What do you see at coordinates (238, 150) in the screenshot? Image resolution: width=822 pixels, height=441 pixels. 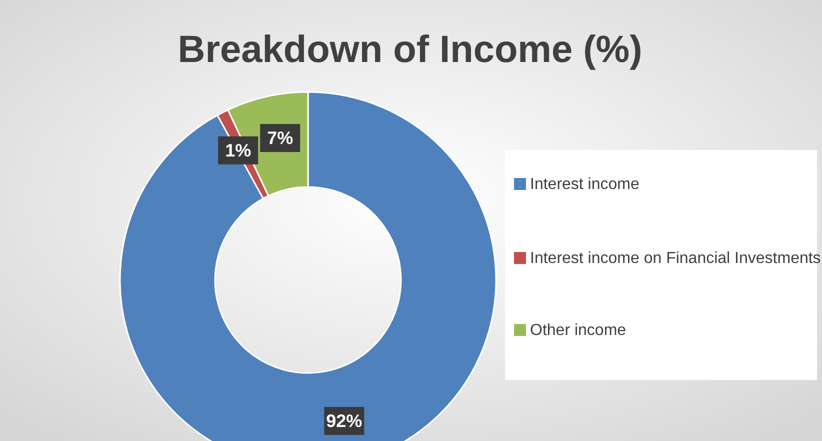 I see `data-label: 1%` at bounding box center [238, 150].